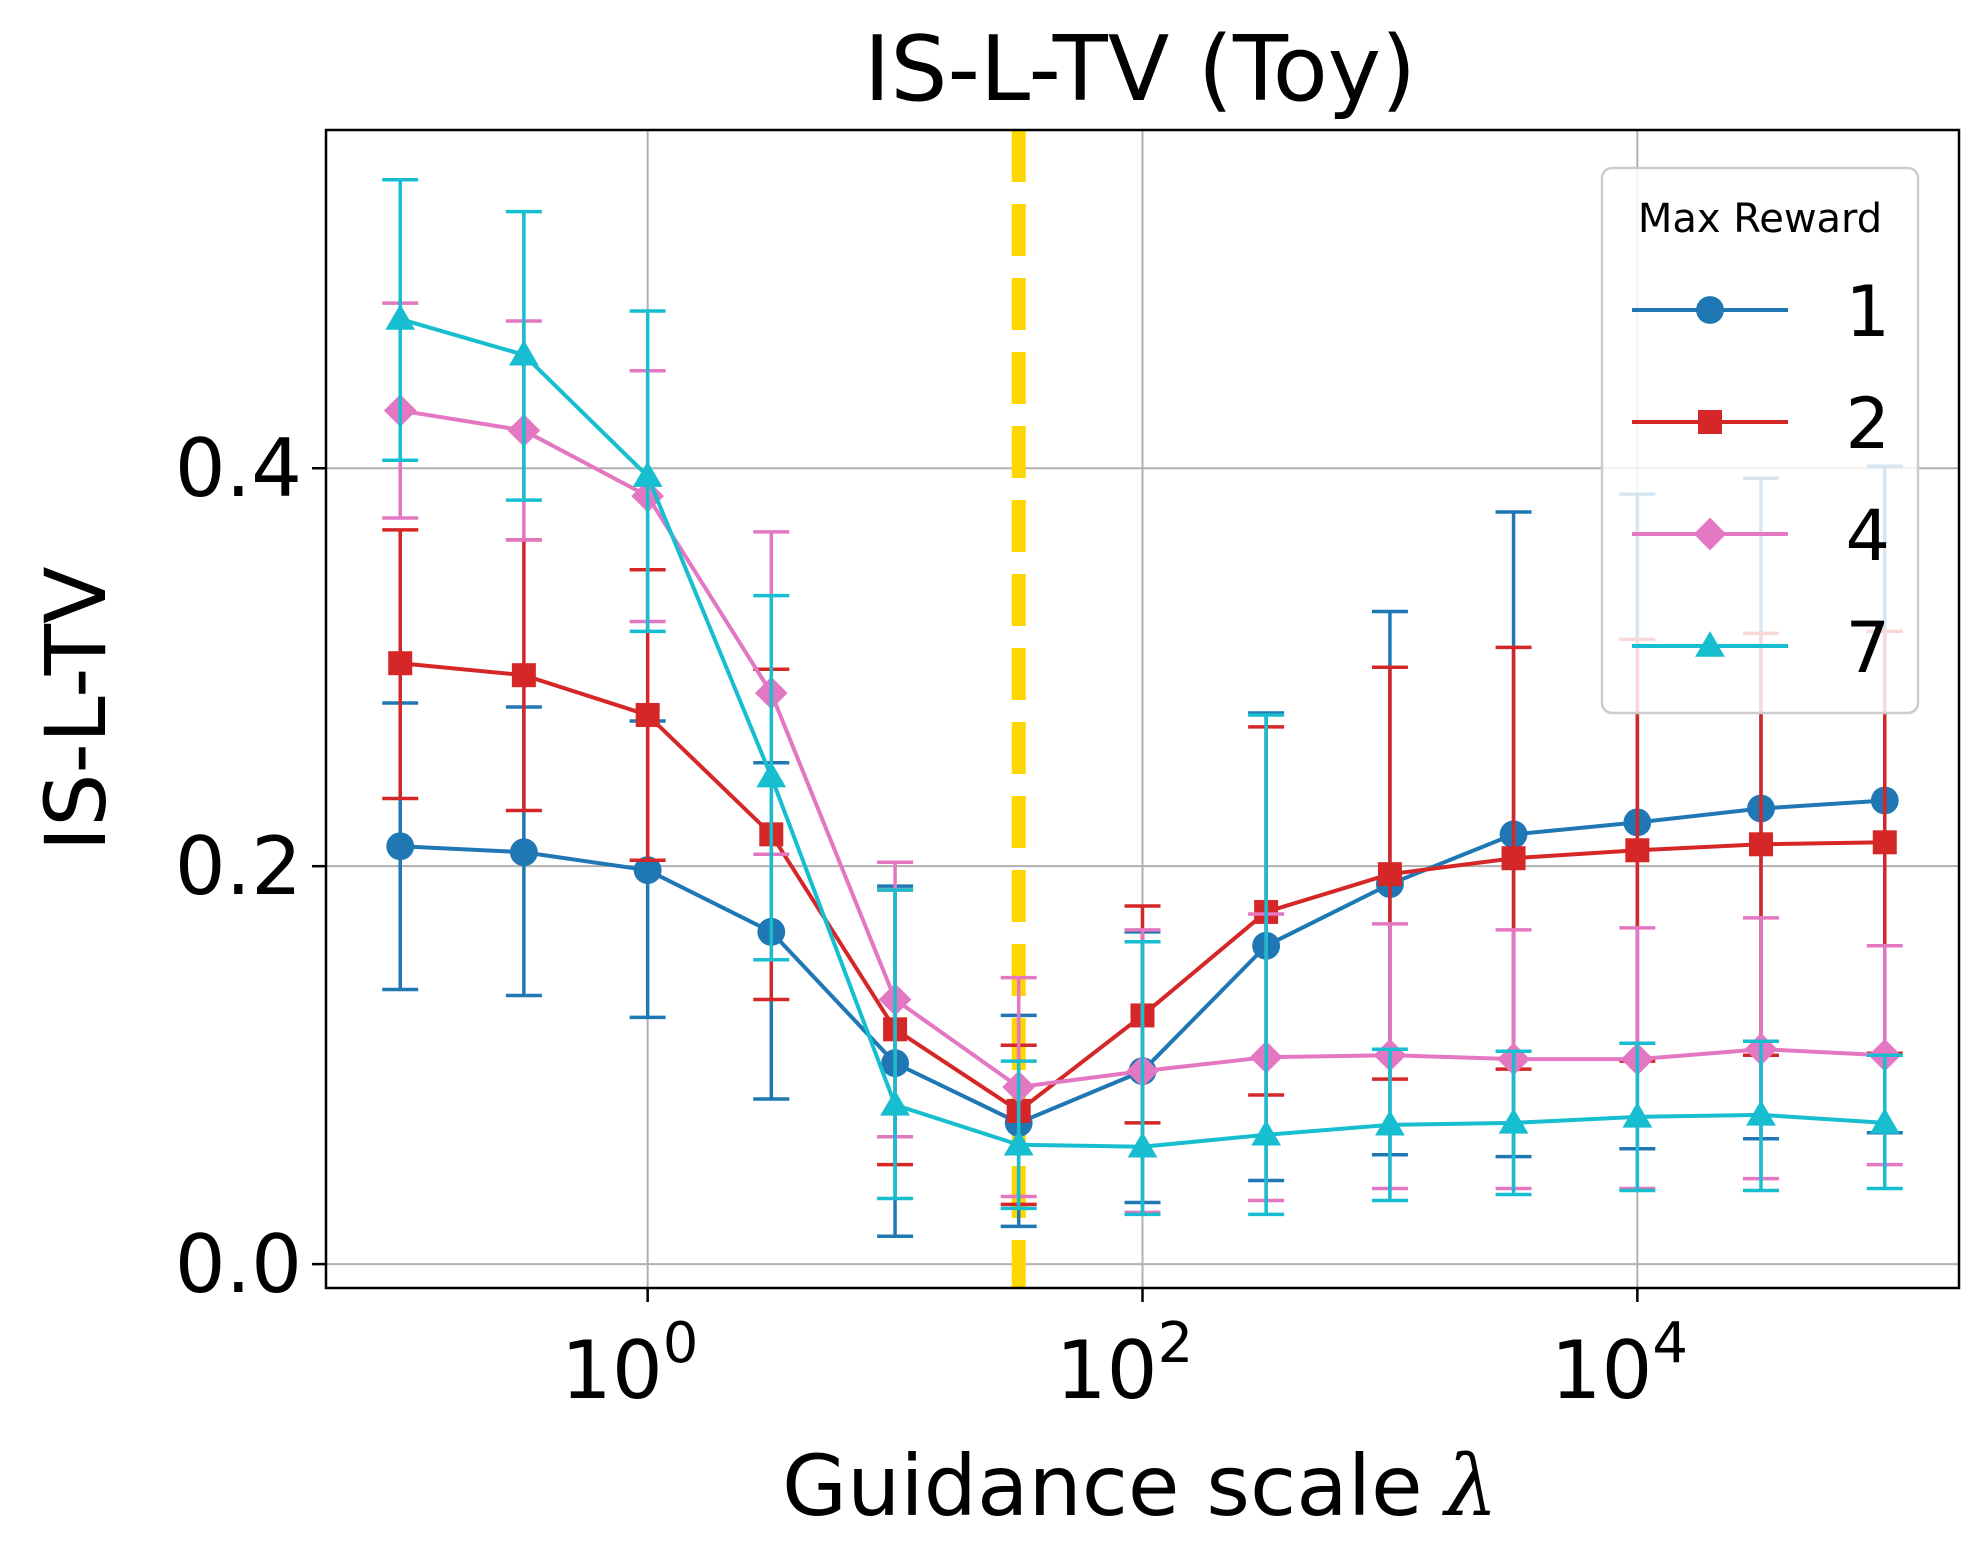 This screenshot has width=1982, height=1564. What do you see at coordinates (1176, 1343) in the screenshot?
I see `x-tick-label-exponent: 2` at bounding box center [1176, 1343].